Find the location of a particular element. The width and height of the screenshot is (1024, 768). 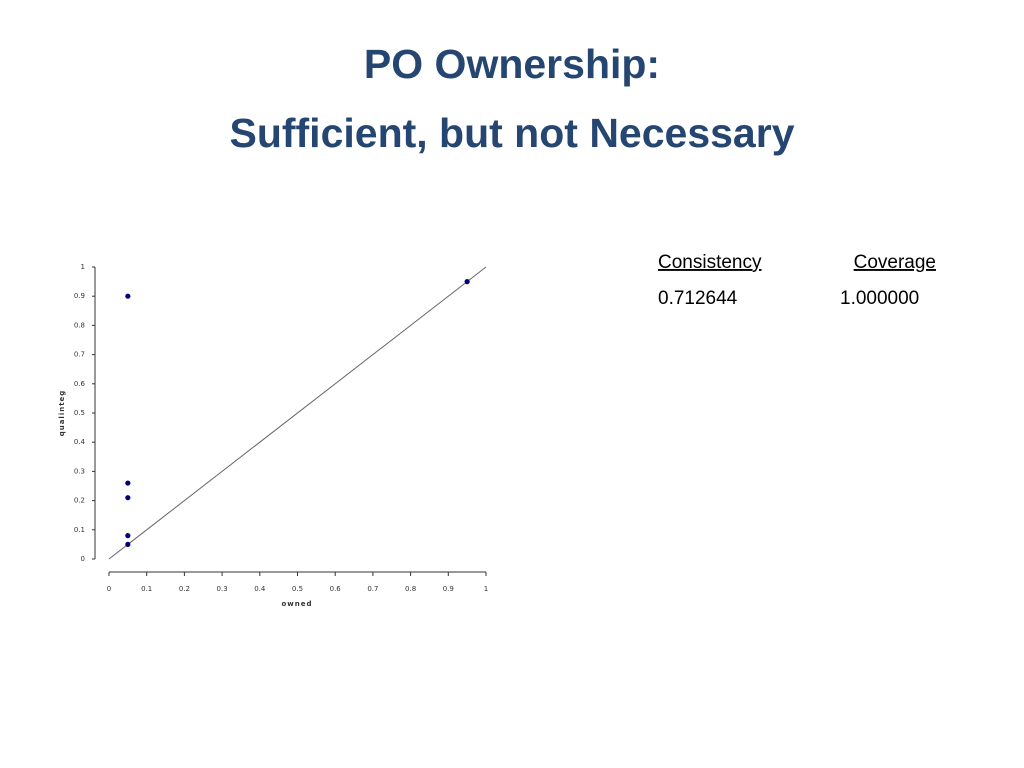

x-tick-label: 1 is located at coordinates (486, 589).